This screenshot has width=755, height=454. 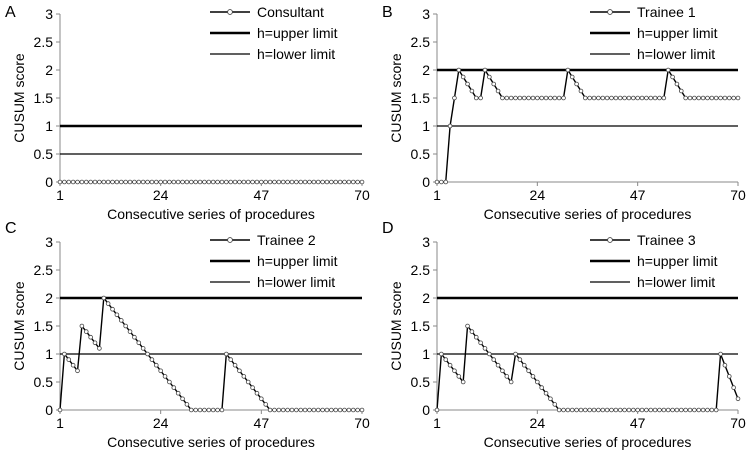 I want to click on legend-label: Consultant, so click(x=290, y=12).